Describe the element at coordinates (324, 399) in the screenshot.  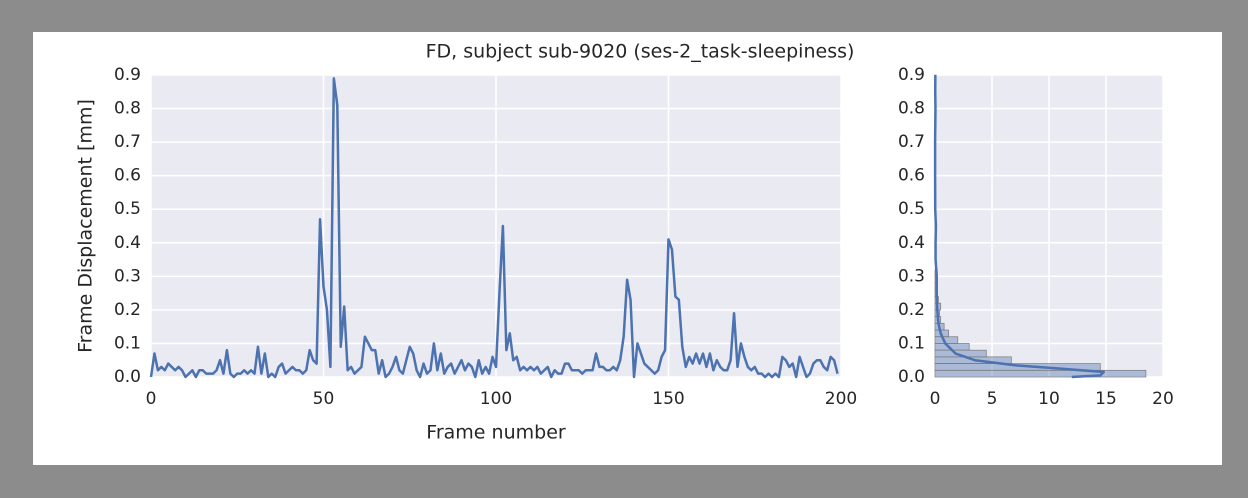
I see `x-tick-label: 50` at that location.